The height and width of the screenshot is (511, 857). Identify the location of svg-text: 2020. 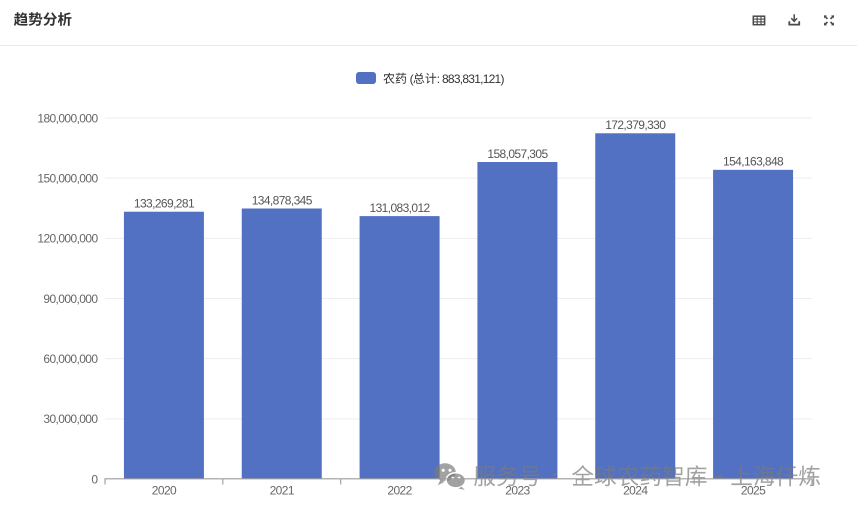
(164, 491).